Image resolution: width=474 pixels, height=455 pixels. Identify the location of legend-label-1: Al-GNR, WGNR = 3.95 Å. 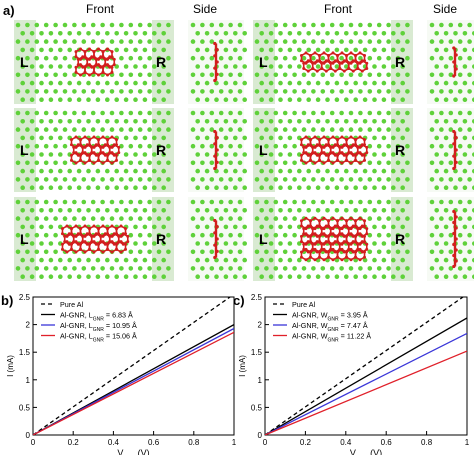
(330, 317).